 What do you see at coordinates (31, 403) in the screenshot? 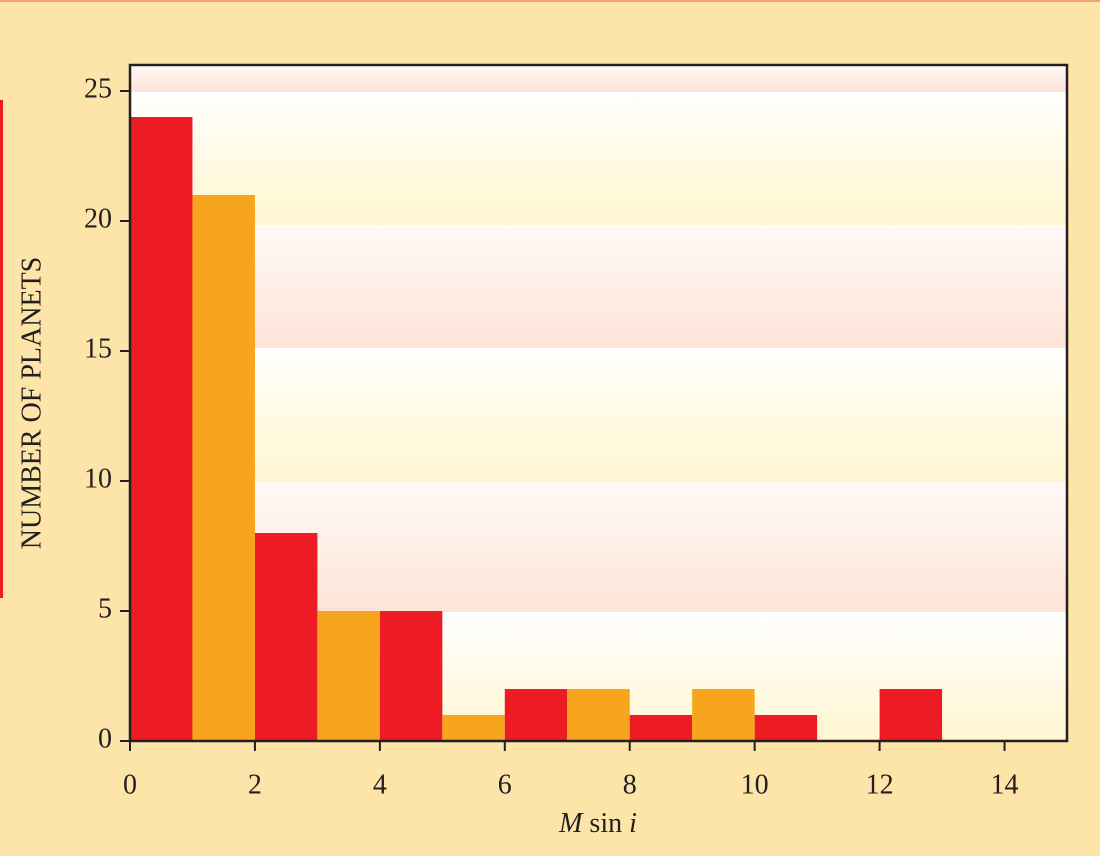
I see `y-axis-label: NUMBER OF PLANETS` at bounding box center [31, 403].